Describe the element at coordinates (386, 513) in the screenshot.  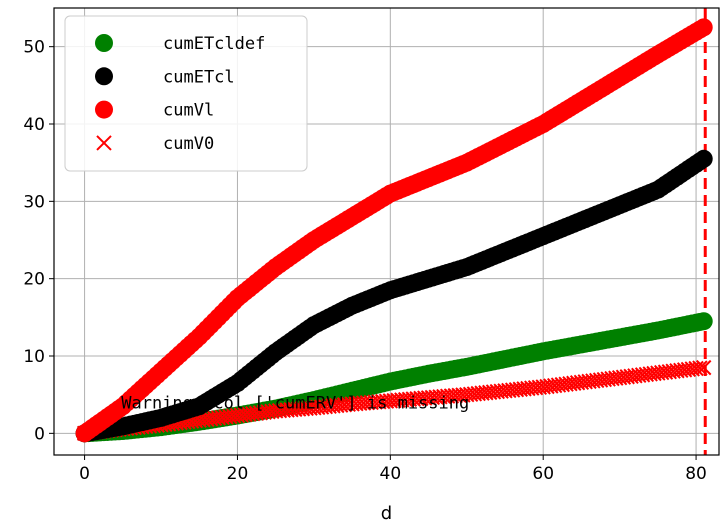
I see `x-axis-label: d` at that location.